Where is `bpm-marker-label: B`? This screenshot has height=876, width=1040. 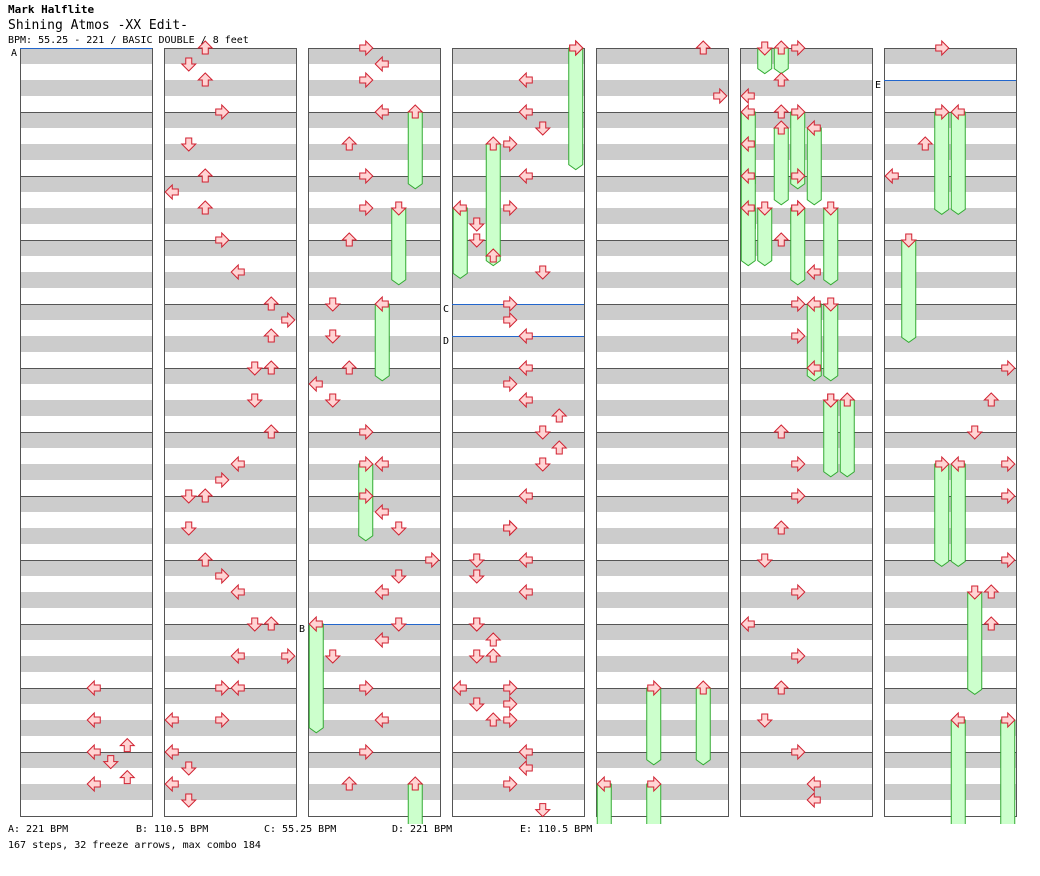
bpm-marker-label: B is located at coordinates (302, 629).